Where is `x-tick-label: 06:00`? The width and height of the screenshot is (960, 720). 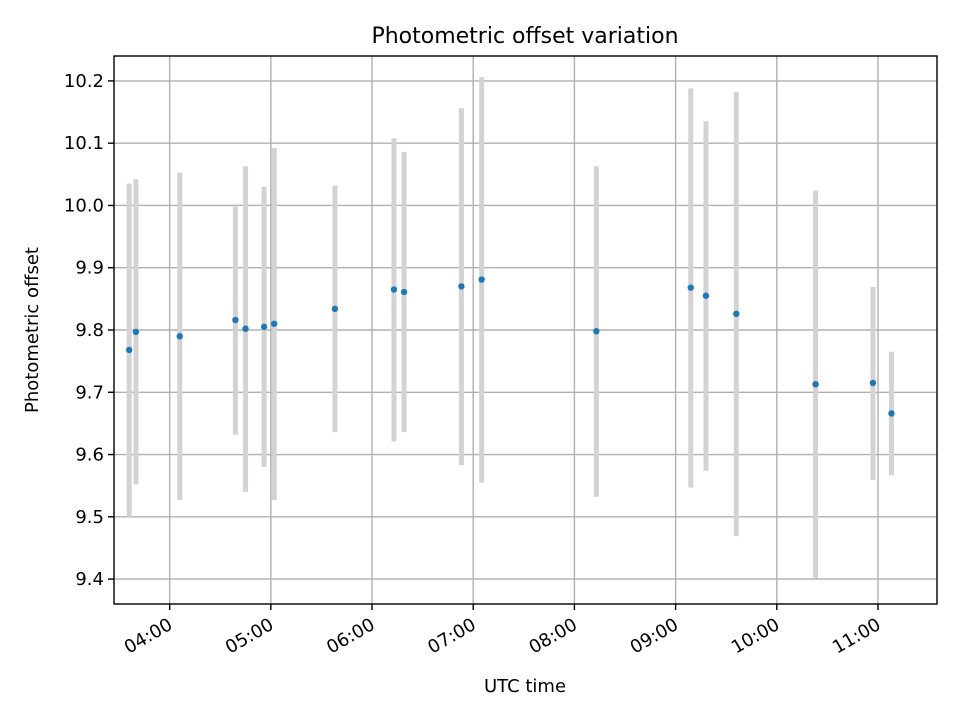 x-tick-label: 06:00 is located at coordinates (350, 636).